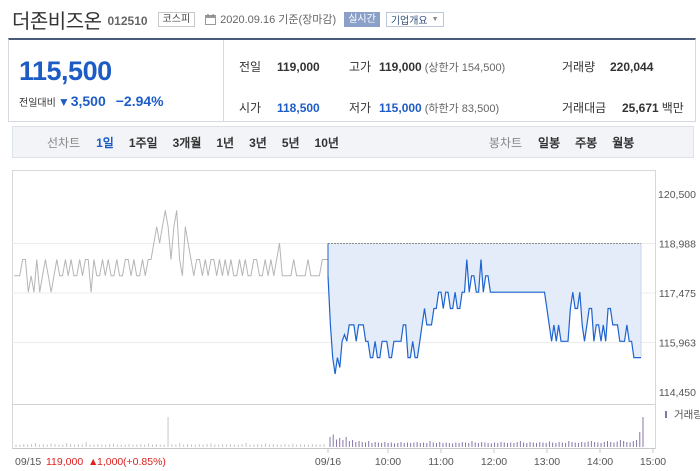  Describe the element at coordinates (677, 244) in the screenshot. I see `y-tick-label: 118,988` at that location.